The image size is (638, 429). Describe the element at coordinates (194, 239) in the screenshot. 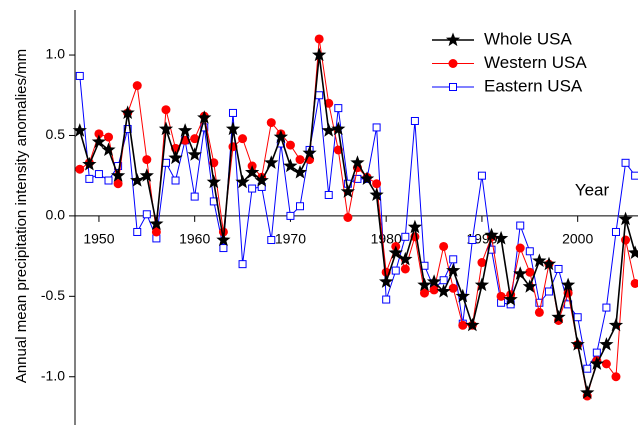

I see `x-tick-label: 1960` at that location.